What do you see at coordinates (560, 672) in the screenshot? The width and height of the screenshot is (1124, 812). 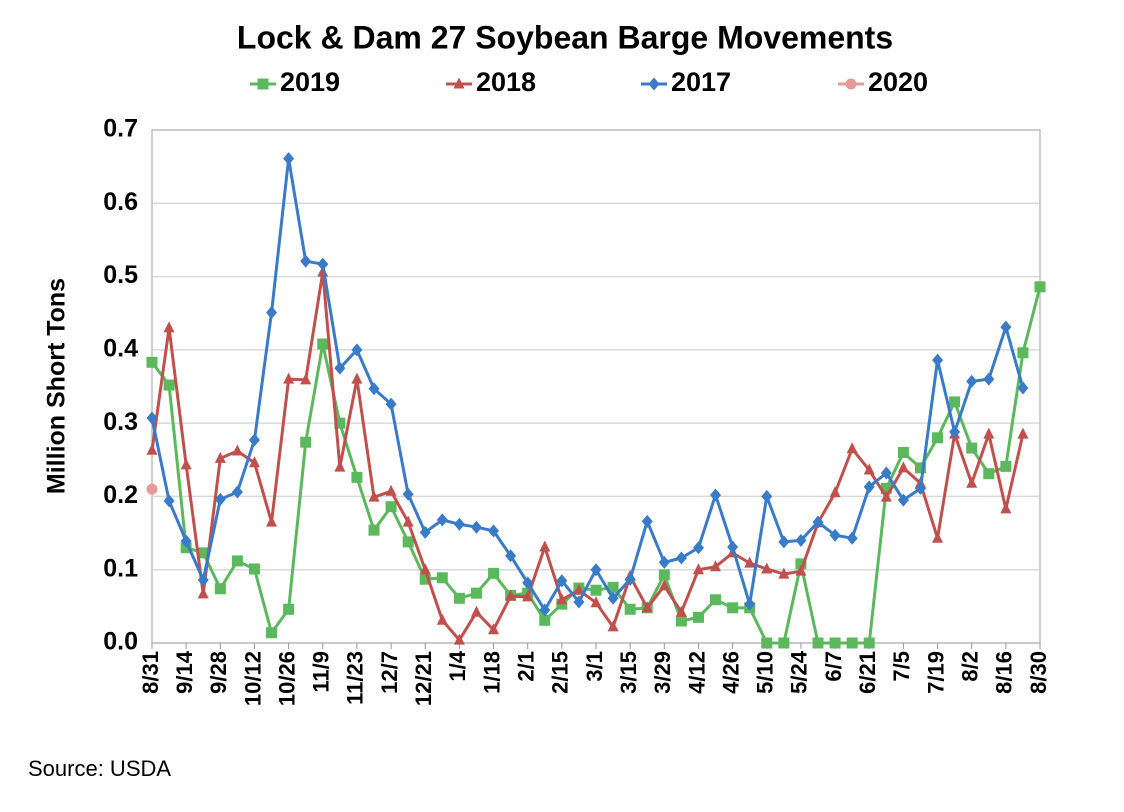 I see `x-tick-label: 2/15` at bounding box center [560, 672].